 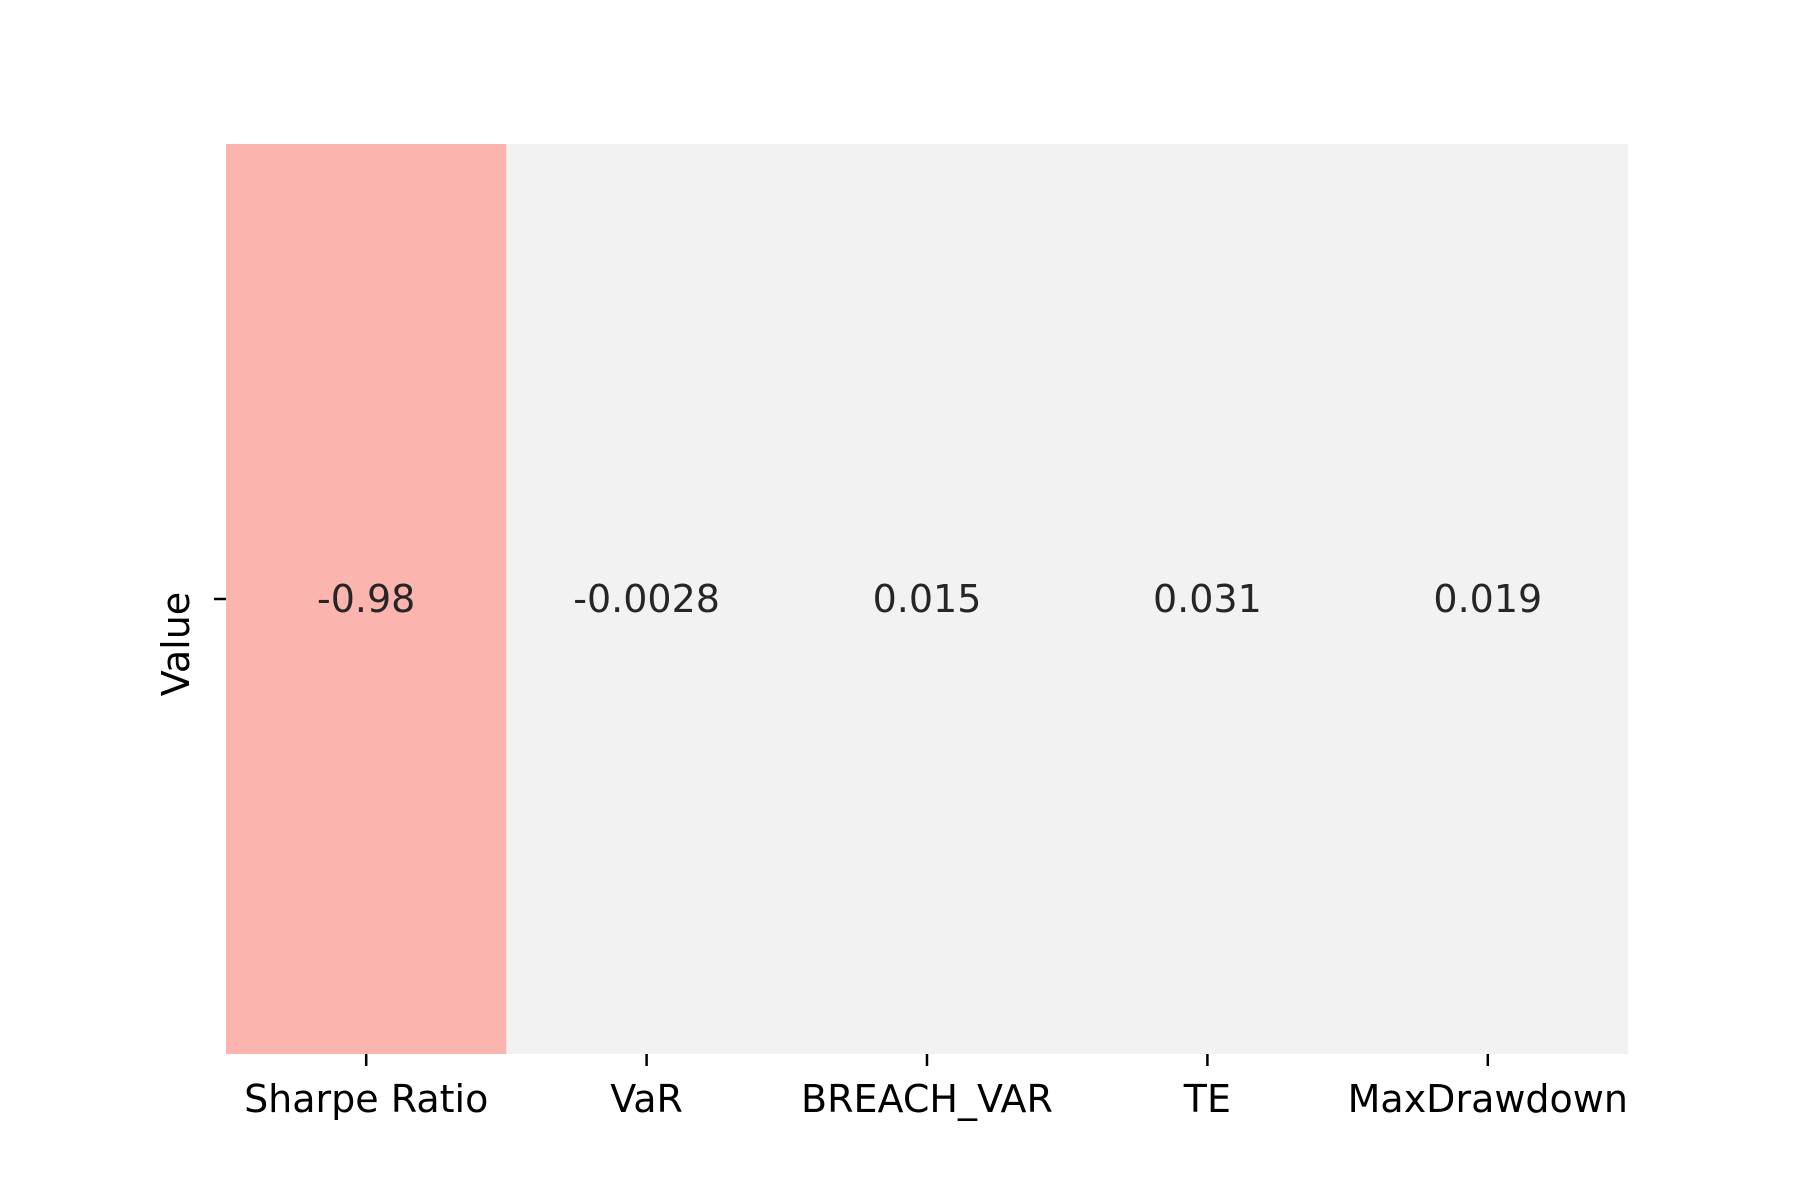 I want to click on heatmap-cell-te, so click(x=1207, y=599).